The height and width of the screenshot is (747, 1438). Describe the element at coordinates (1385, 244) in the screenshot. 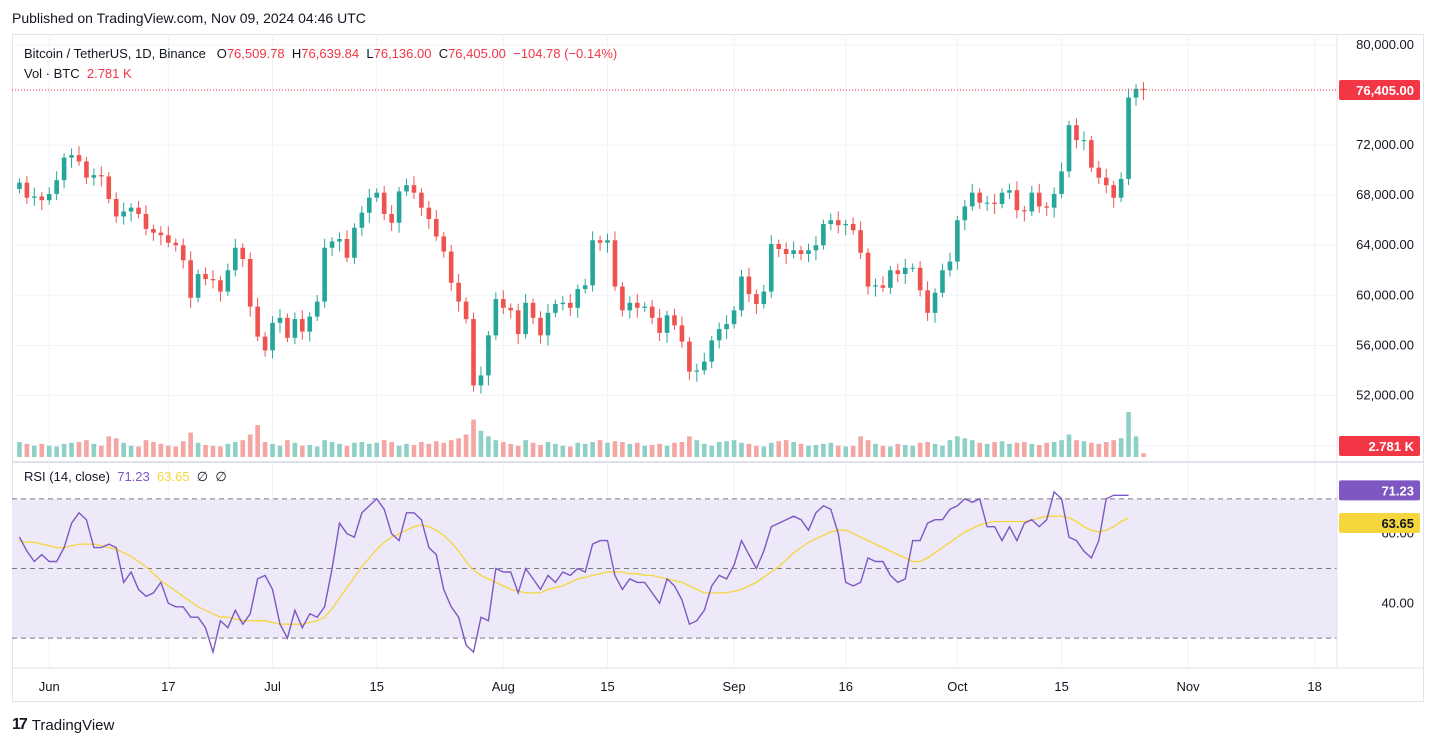

I see `price-tick-label: 64,000.00` at that location.